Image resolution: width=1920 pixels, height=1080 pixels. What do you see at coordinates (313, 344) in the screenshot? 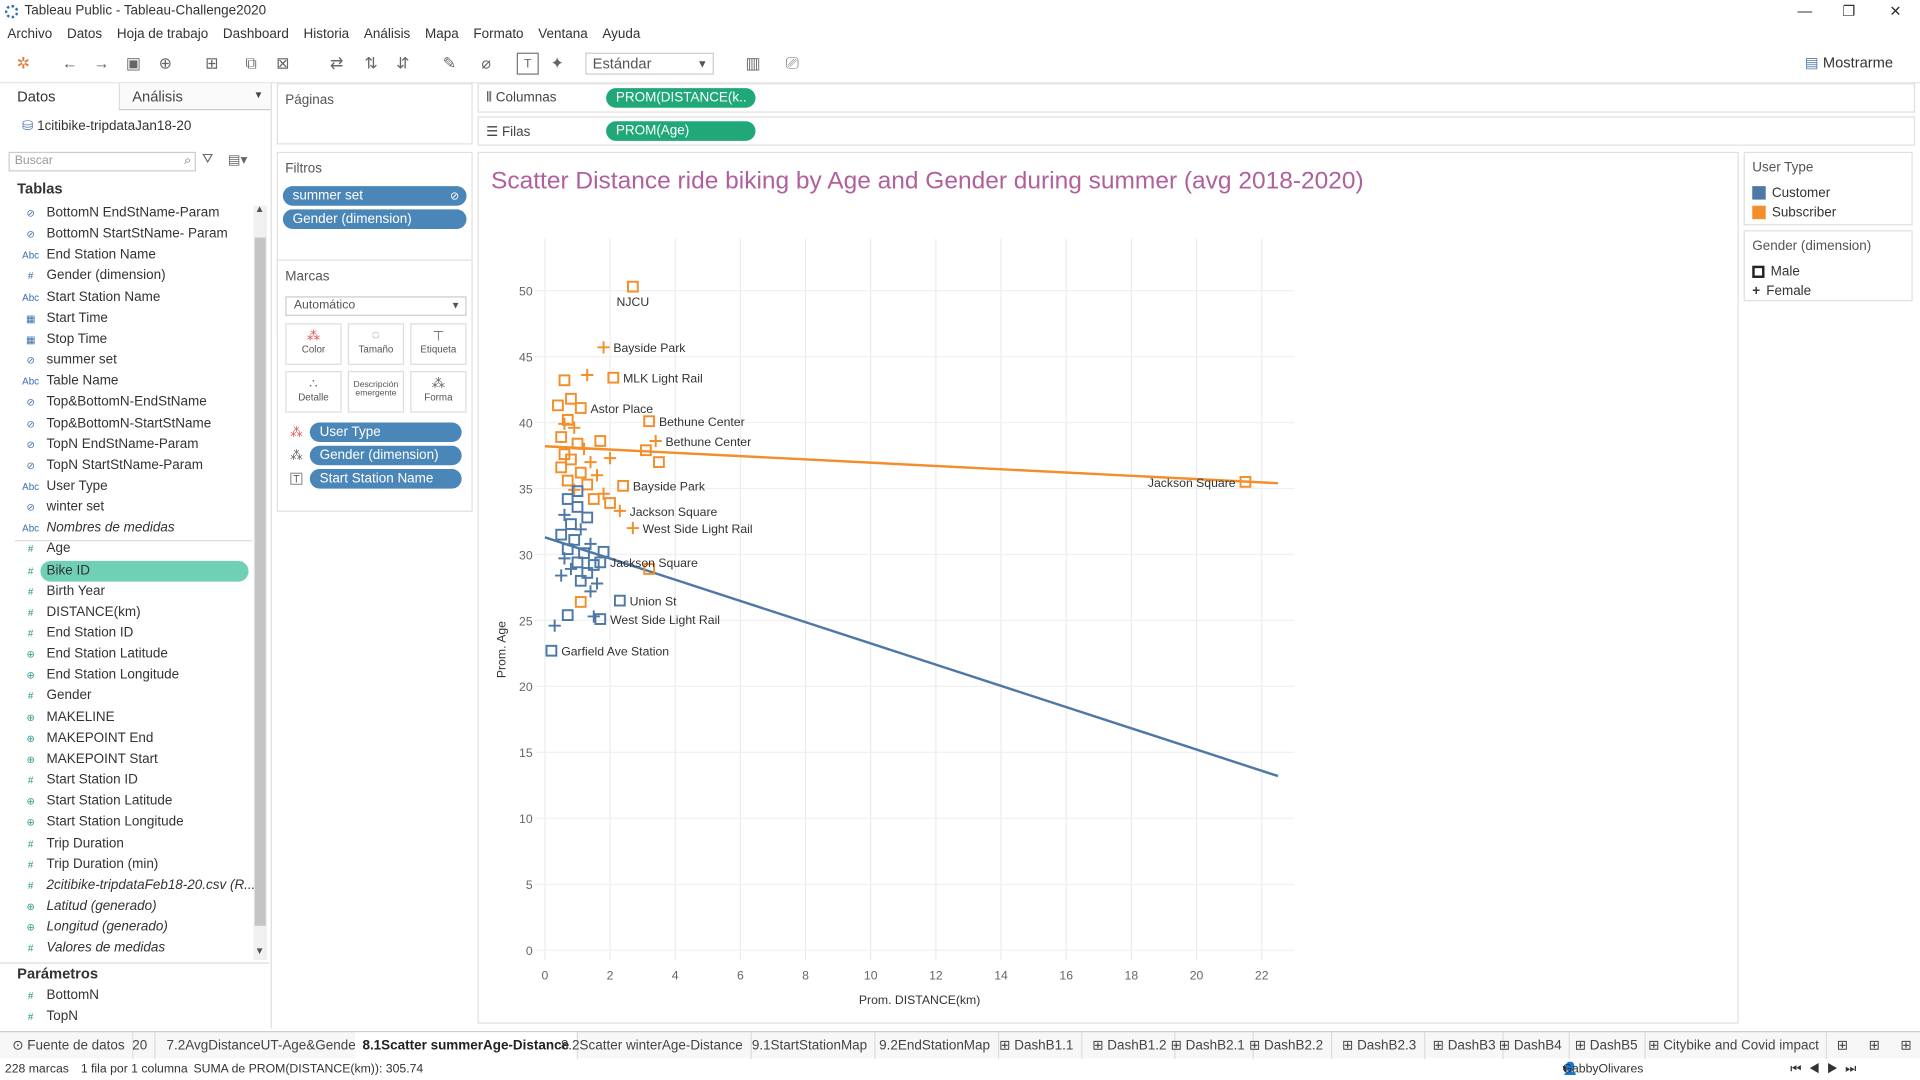
I see `color-button: ⁂ Color` at bounding box center [313, 344].